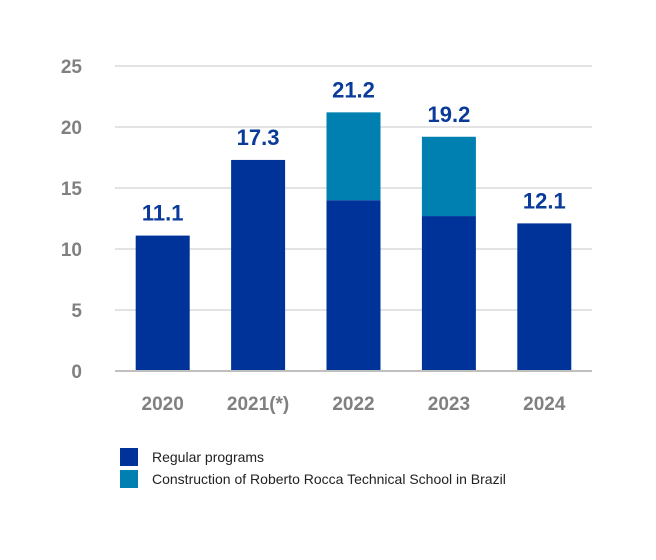 The image size is (656, 560). What do you see at coordinates (129, 479) in the screenshot?
I see `legend-swatch-construction` at bounding box center [129, 479].